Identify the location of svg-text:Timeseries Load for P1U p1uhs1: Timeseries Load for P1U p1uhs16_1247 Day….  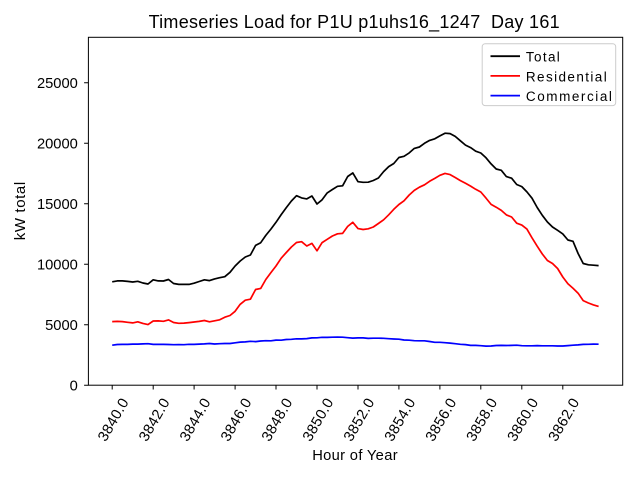
(354, 22).